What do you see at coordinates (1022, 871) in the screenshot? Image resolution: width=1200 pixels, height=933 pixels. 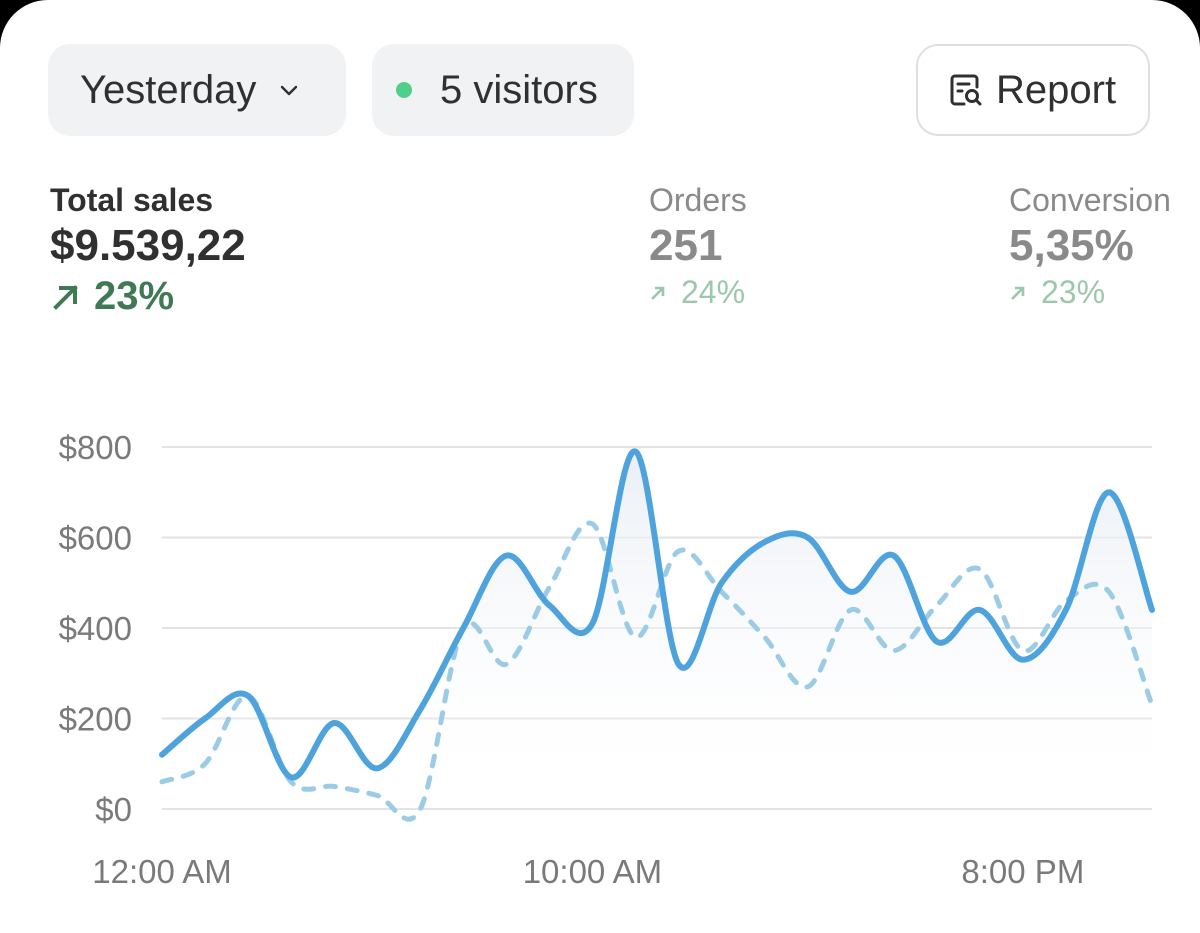 I see `x-tick-label: 8:00 PM` at bounding box center [1022, 871].